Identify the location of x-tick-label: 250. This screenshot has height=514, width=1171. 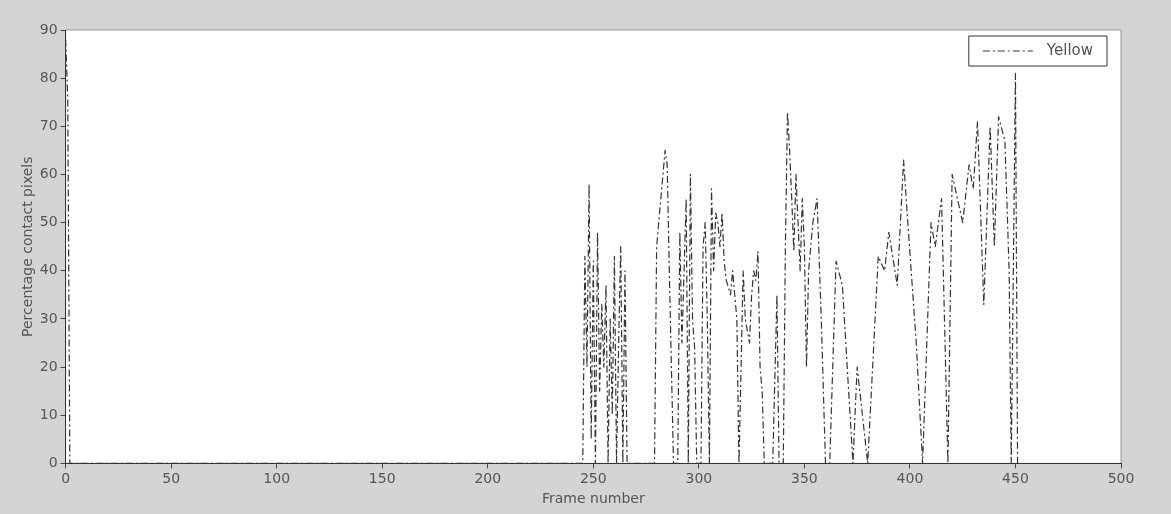
(593, 478).